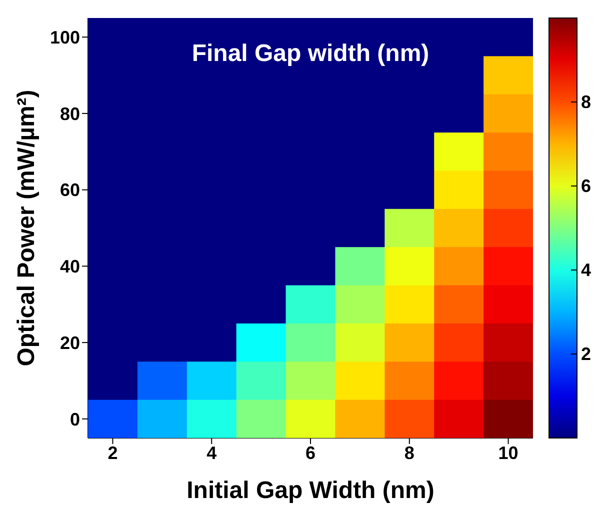  Describe the element at coordinates (508, 452) in the screenshot. I see `x-tick-label: 10` at that location.